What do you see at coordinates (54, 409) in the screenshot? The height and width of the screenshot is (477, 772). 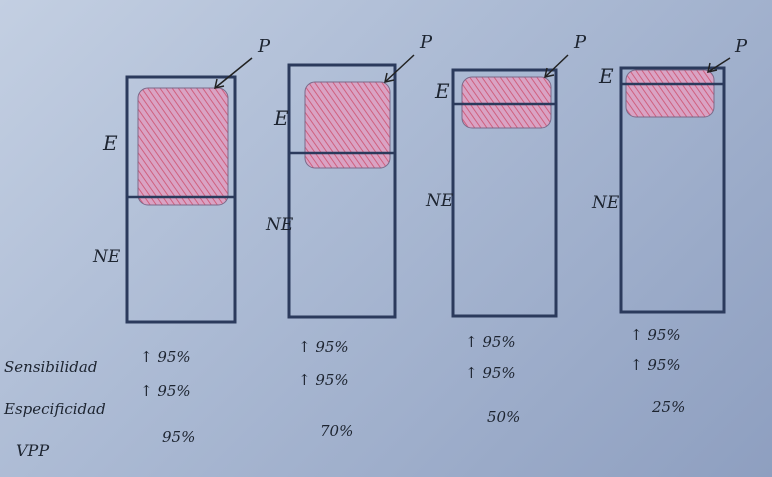 I see `row-label-especificidad: Especificidad` at bounding box center [54, 409].